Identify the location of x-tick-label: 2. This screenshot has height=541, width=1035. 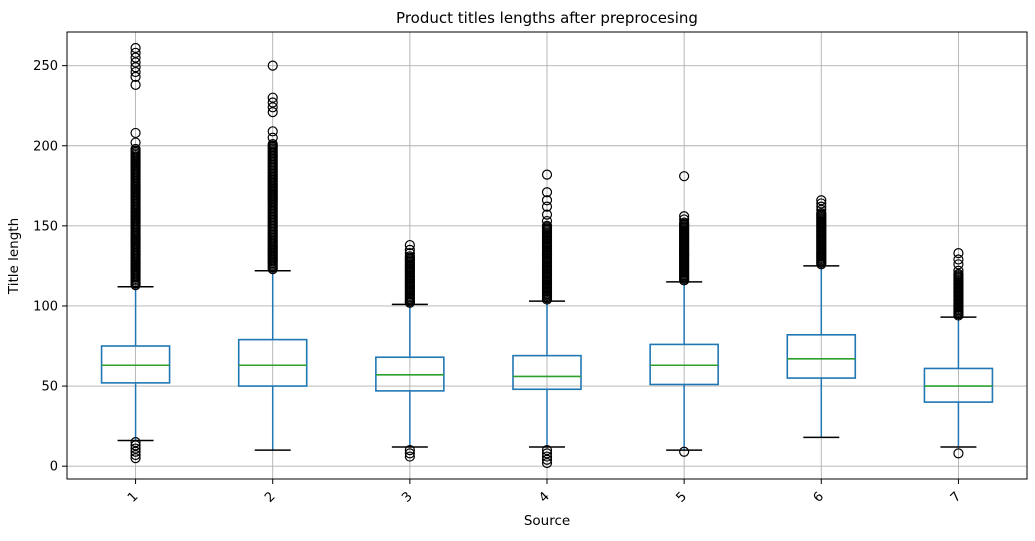
(270, 497).